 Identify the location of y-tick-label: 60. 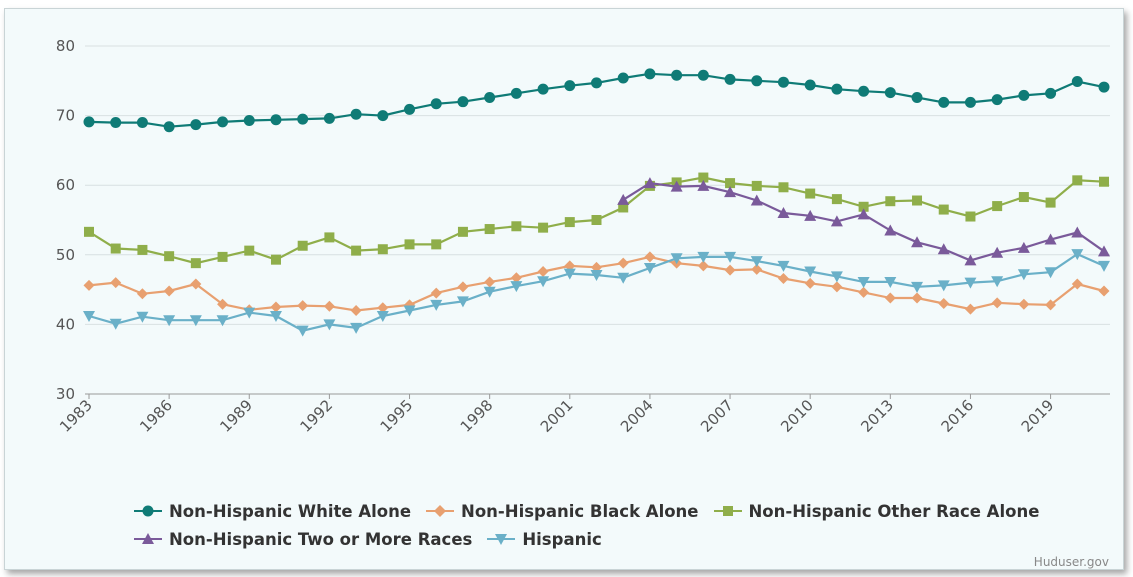
(65, 185).